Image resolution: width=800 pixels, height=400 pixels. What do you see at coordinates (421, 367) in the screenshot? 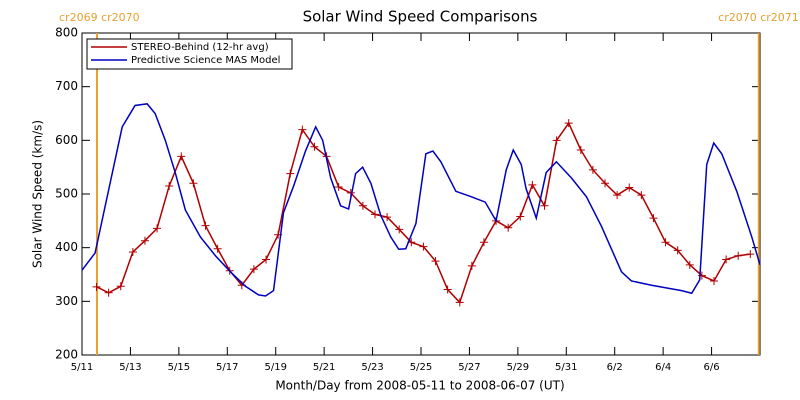
I see `x-tick-label: 5/25` at bounding box center [421, 367].